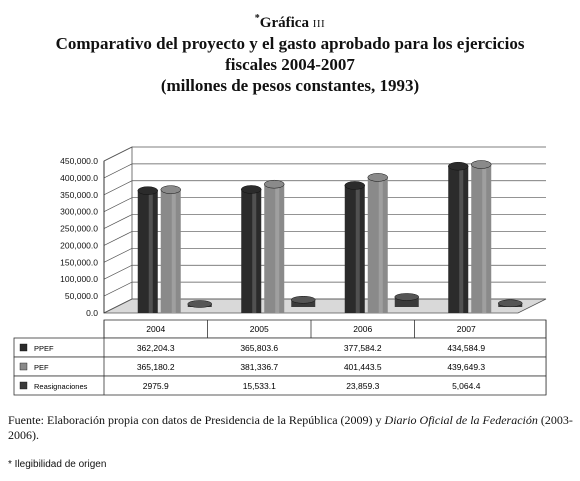 The image size is (580, 481). Describe the element at coordinates (81, 296) in the screenshot. I see `y-tick-label: 50,000.0` at that location.